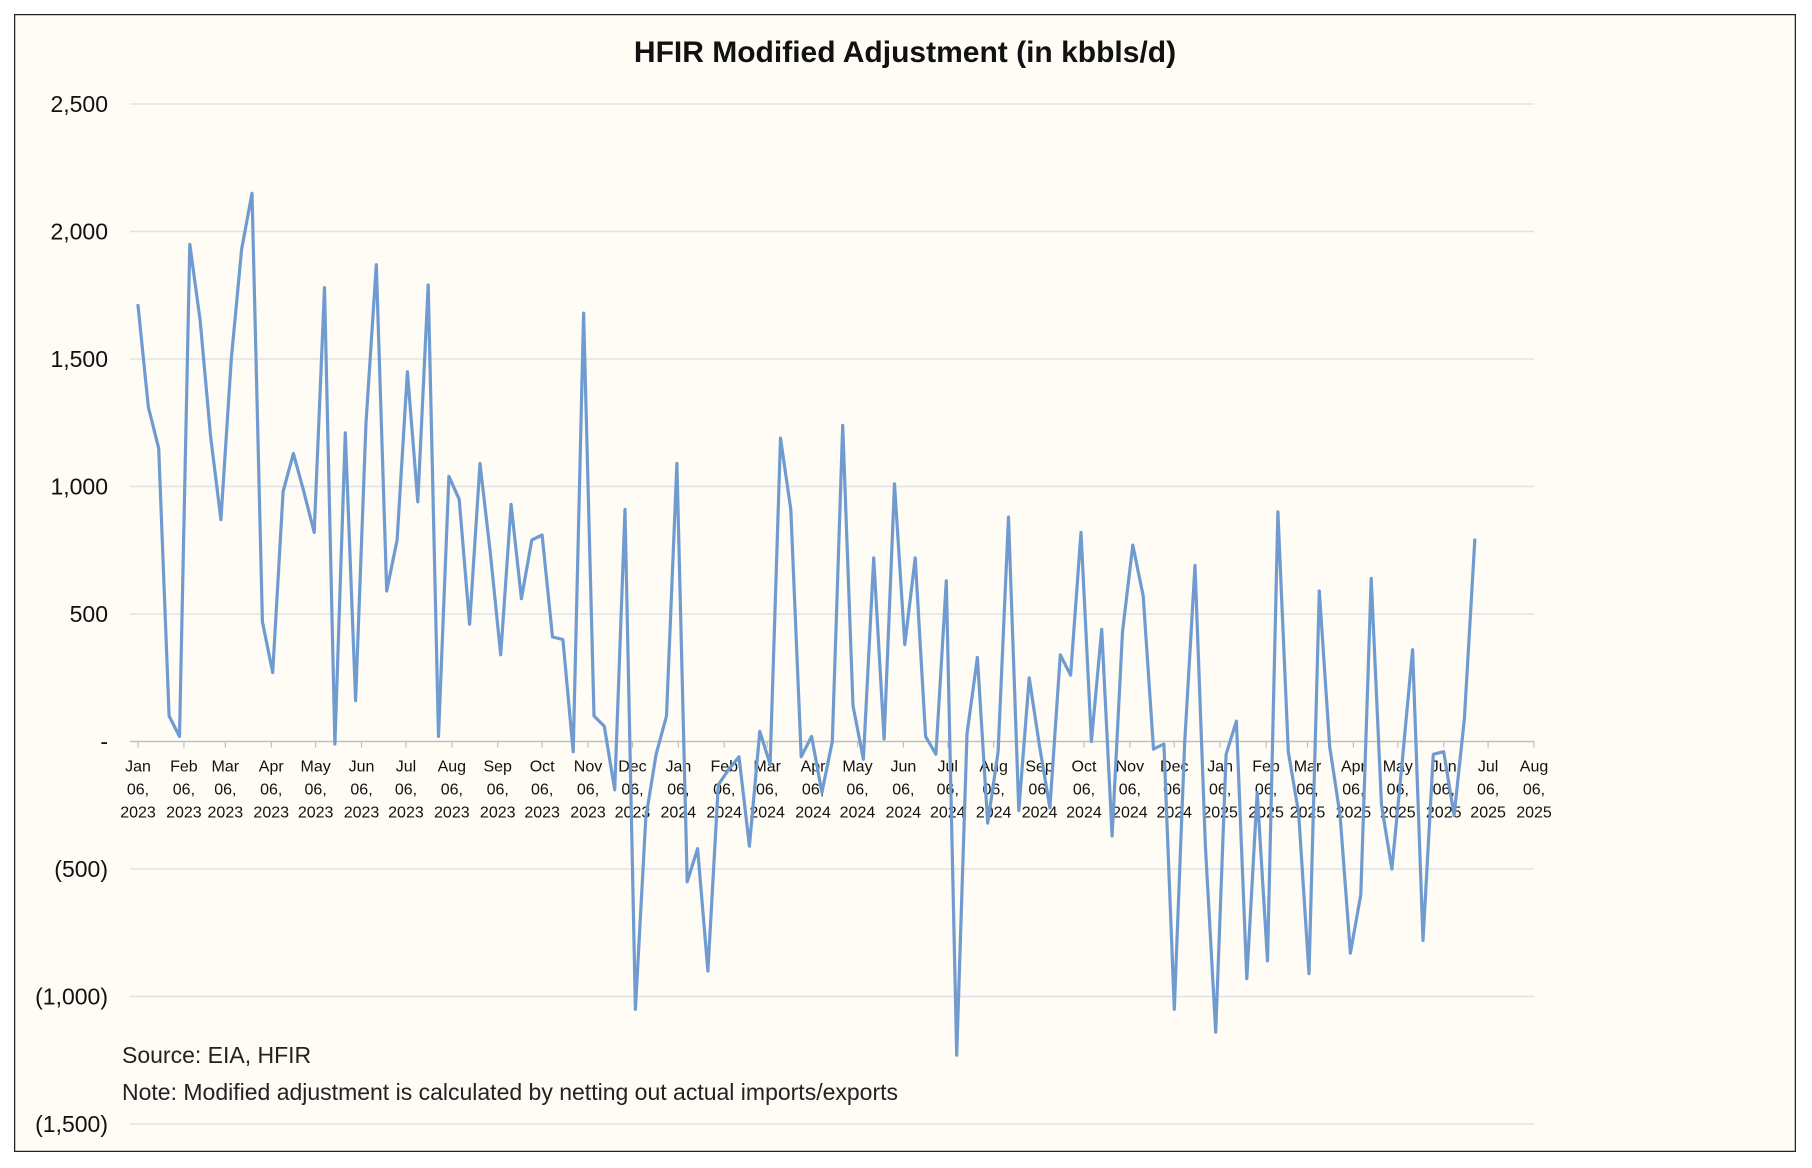 This screenshot has width=1812, height=1168. I want to click on x-tick-label: Aug 06, 2023, so click(452, 790).